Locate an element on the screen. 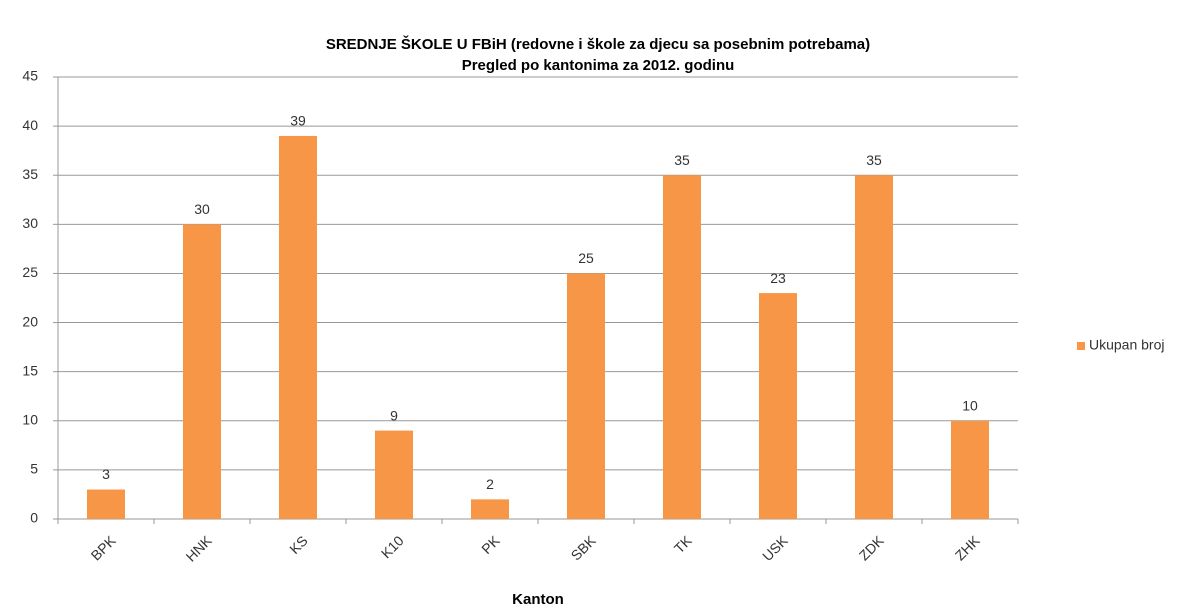 The width and height of the screenshot is (1198, 609). y-tick-label: 30 is located at coordinates (30, 223).